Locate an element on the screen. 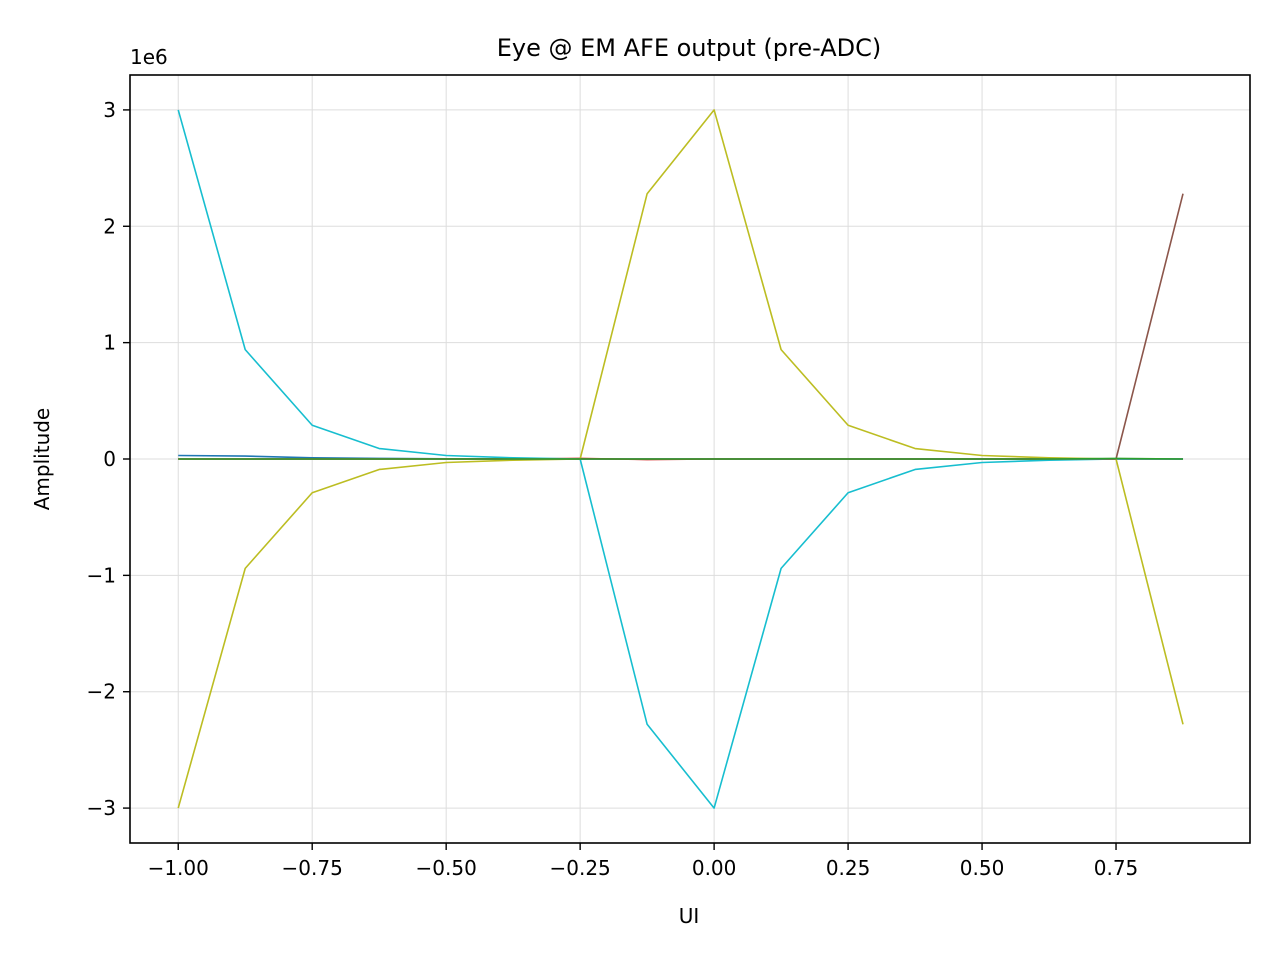  y-tick-label: −3 is located at coordinates (101, 808).